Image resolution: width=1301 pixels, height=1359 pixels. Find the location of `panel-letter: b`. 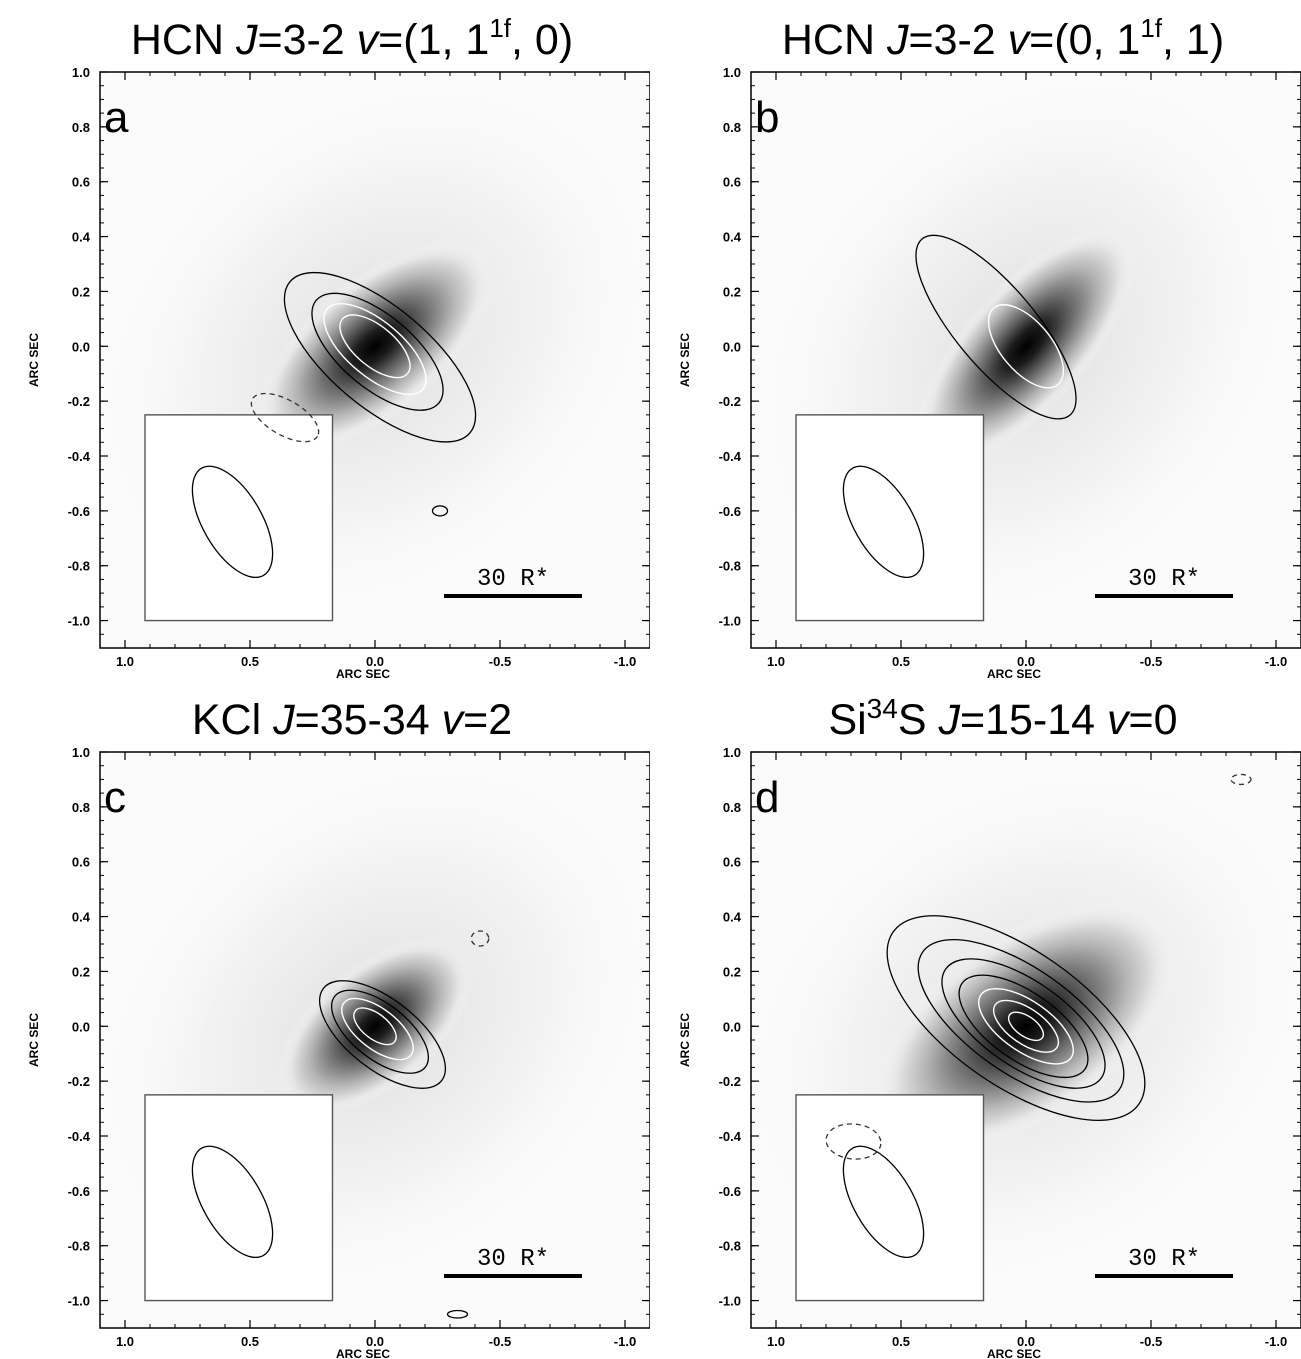

panel-letter: b is located at coordinates (767, 117).